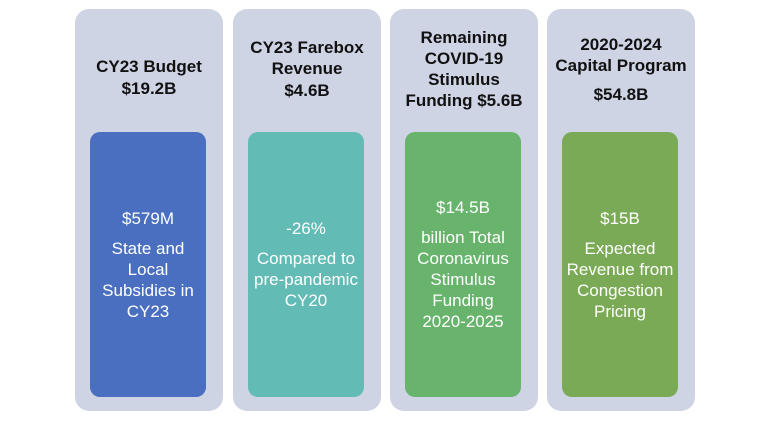  What do you see at coordinates (620, 218) in the screenshot?
I see `card-figure: $15B` at bounding box center [620, 218].